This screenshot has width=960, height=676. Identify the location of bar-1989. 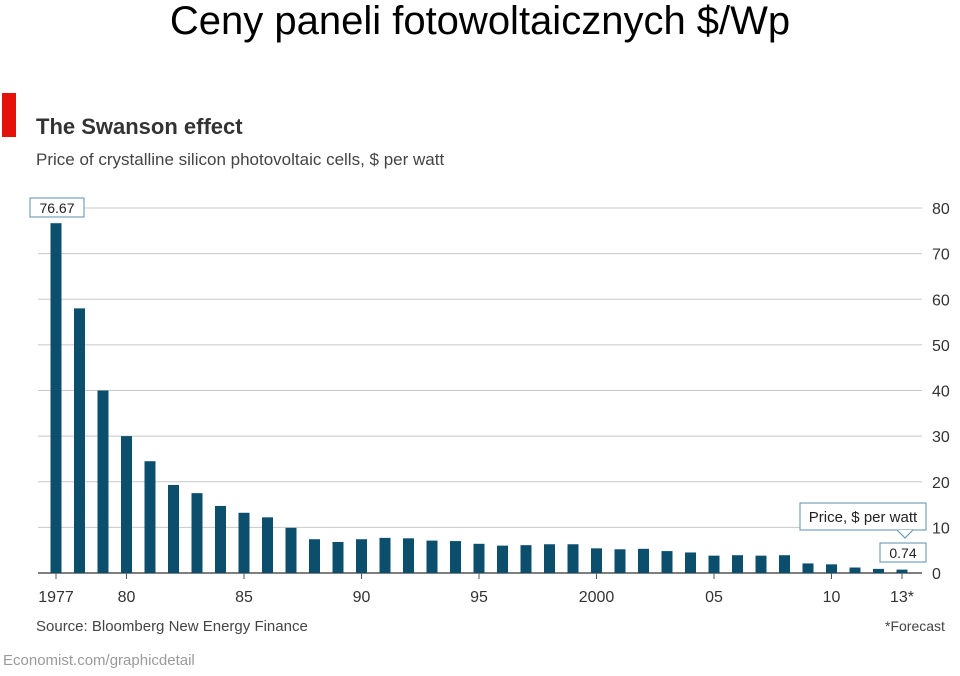
(338, 557).